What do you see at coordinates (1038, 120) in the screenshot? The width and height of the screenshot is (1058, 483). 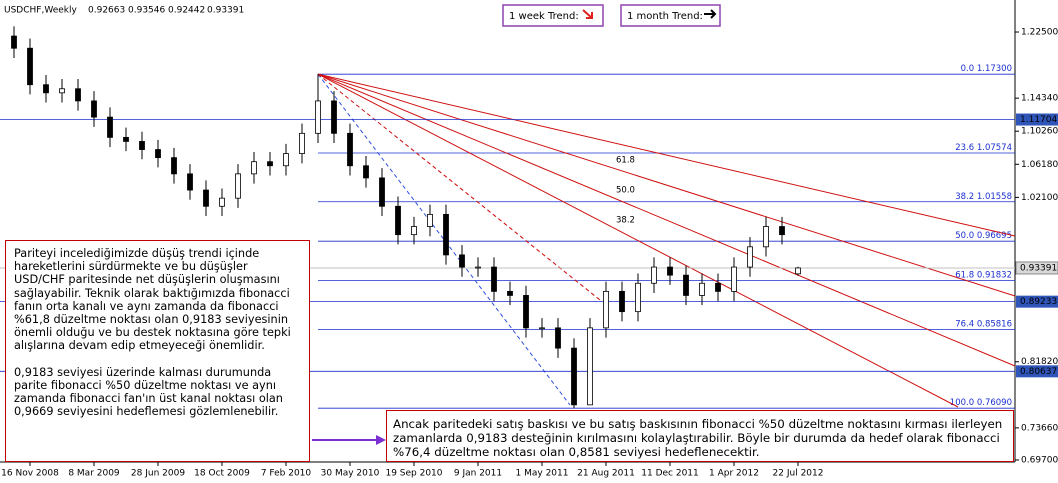 I see `price-label: 1.11704` at bounding box center [1038, 120].